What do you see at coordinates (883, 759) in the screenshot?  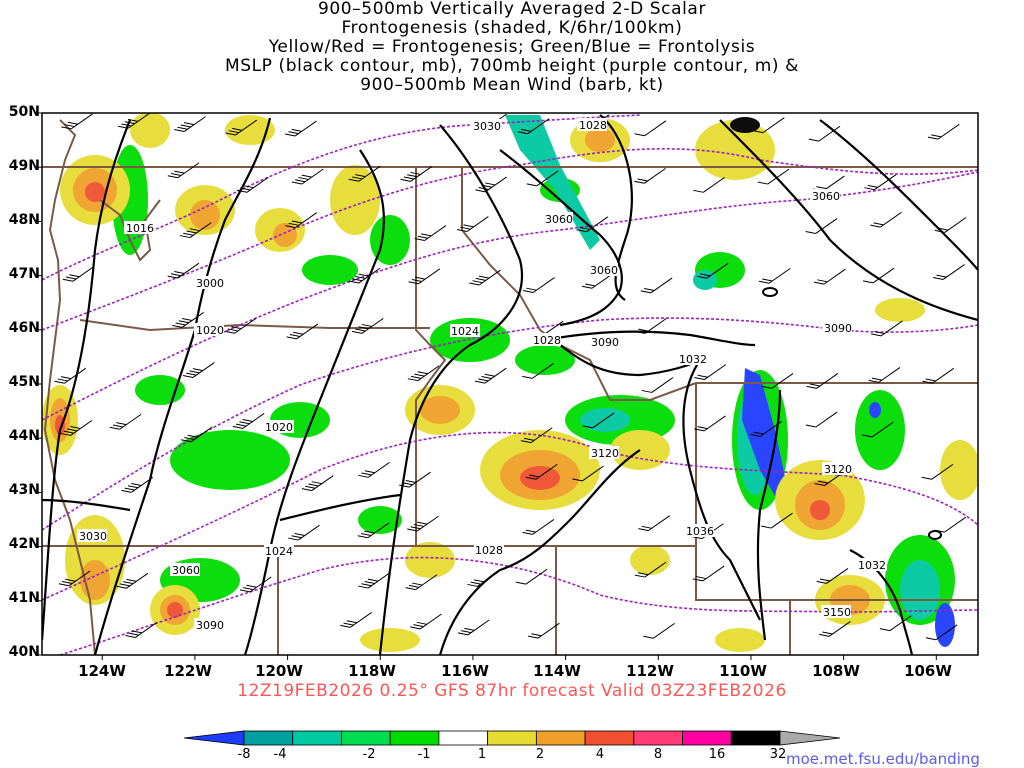 I see `source-credit: moe.met.fsu.edu/banding` at bounding box center [883, 759].